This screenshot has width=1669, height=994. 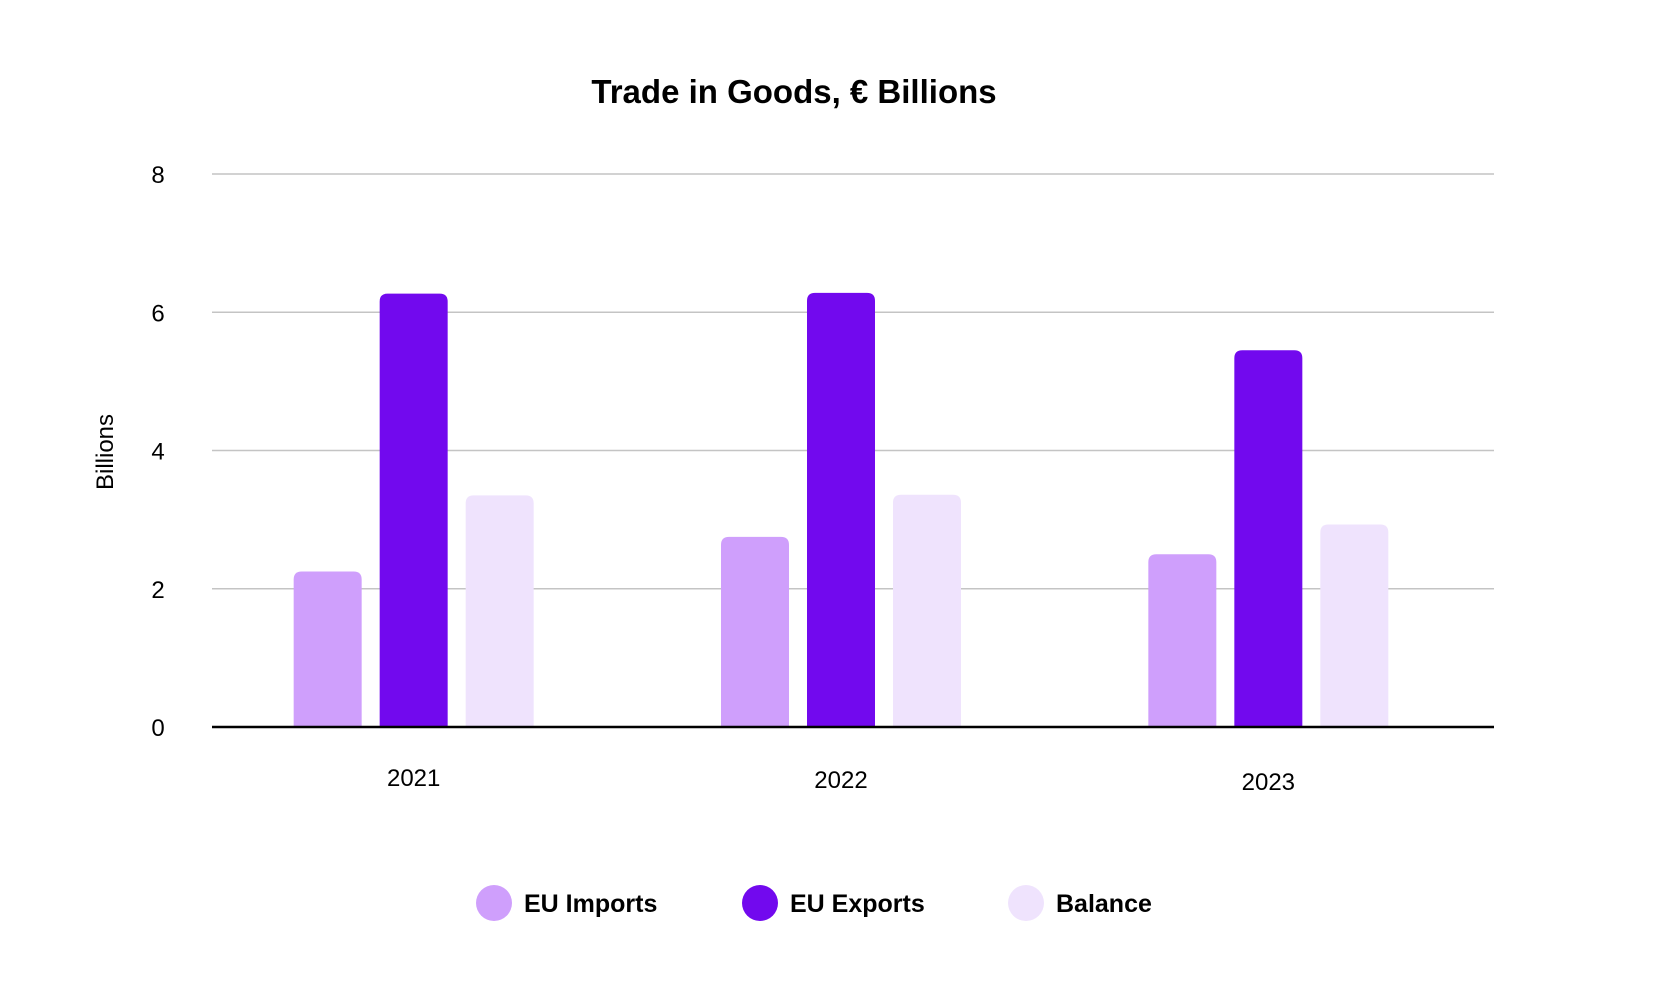 What do you see at coordinates (590, 904) in the screenshot?
I see `legend-label-eu-imports: EU Imports` at bounding box center [590, 904].